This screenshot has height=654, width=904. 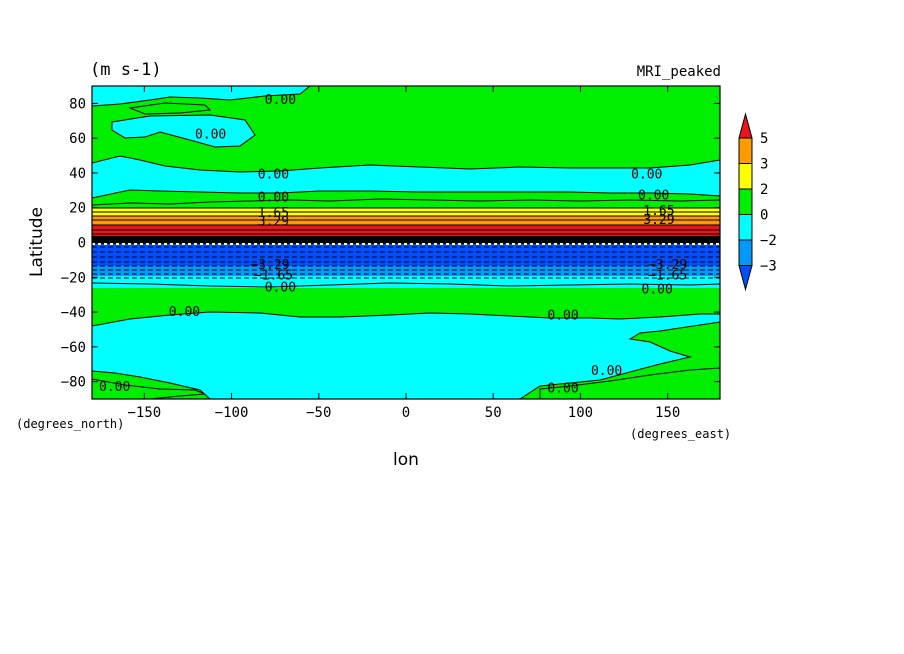 What do you see at coordinates (764, 165) in the screenshot?
I see `colorbar-label: 3` at bounding box center [764, 165].